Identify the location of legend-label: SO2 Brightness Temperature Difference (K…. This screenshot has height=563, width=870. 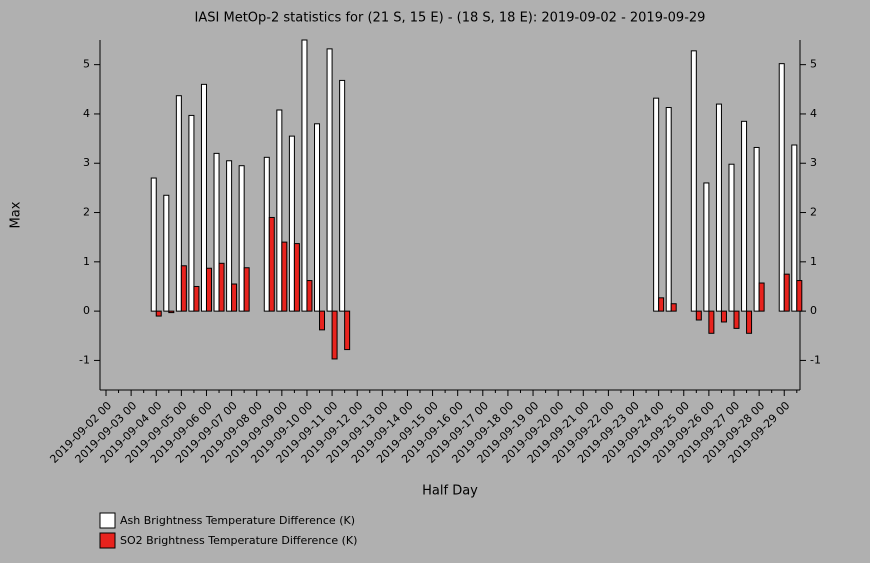
(238, 540).